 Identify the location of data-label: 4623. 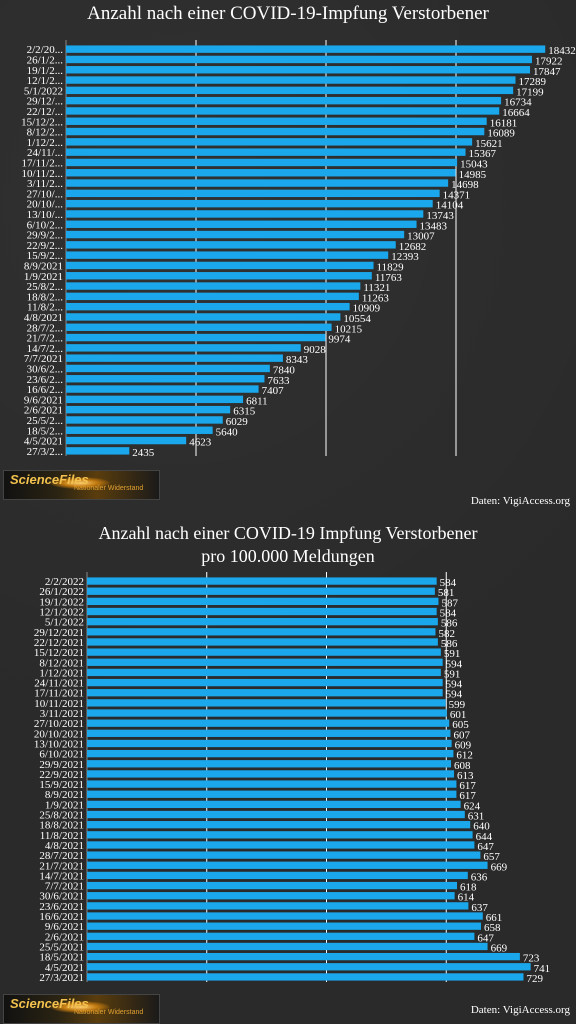
(200, 443).